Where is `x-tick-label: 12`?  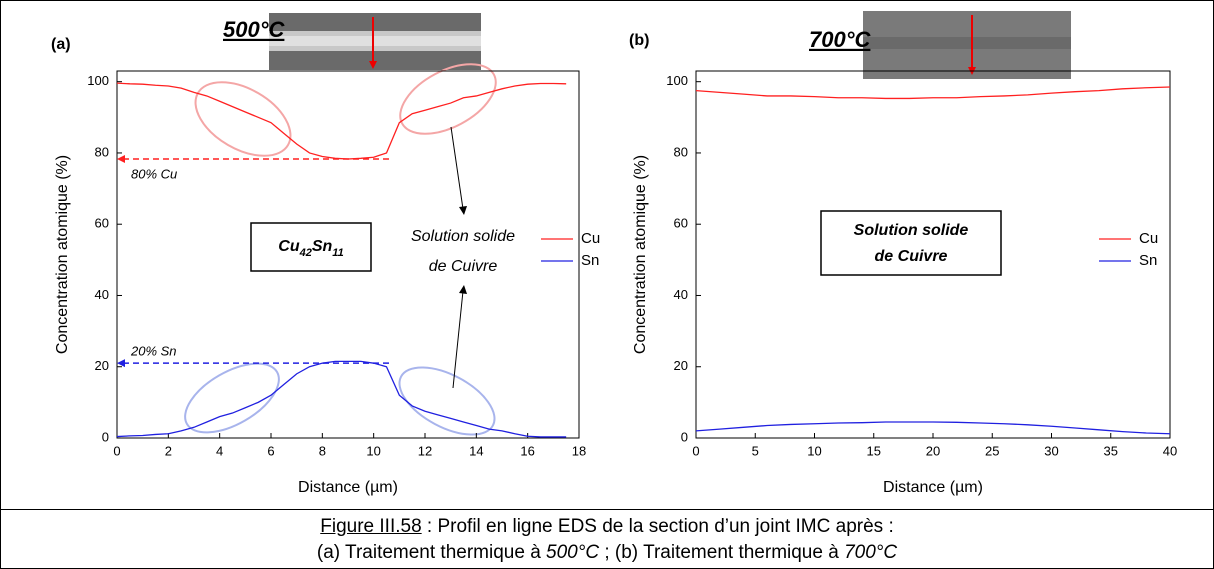 x-tick-label: 12 is located at coordinates (425, 450).